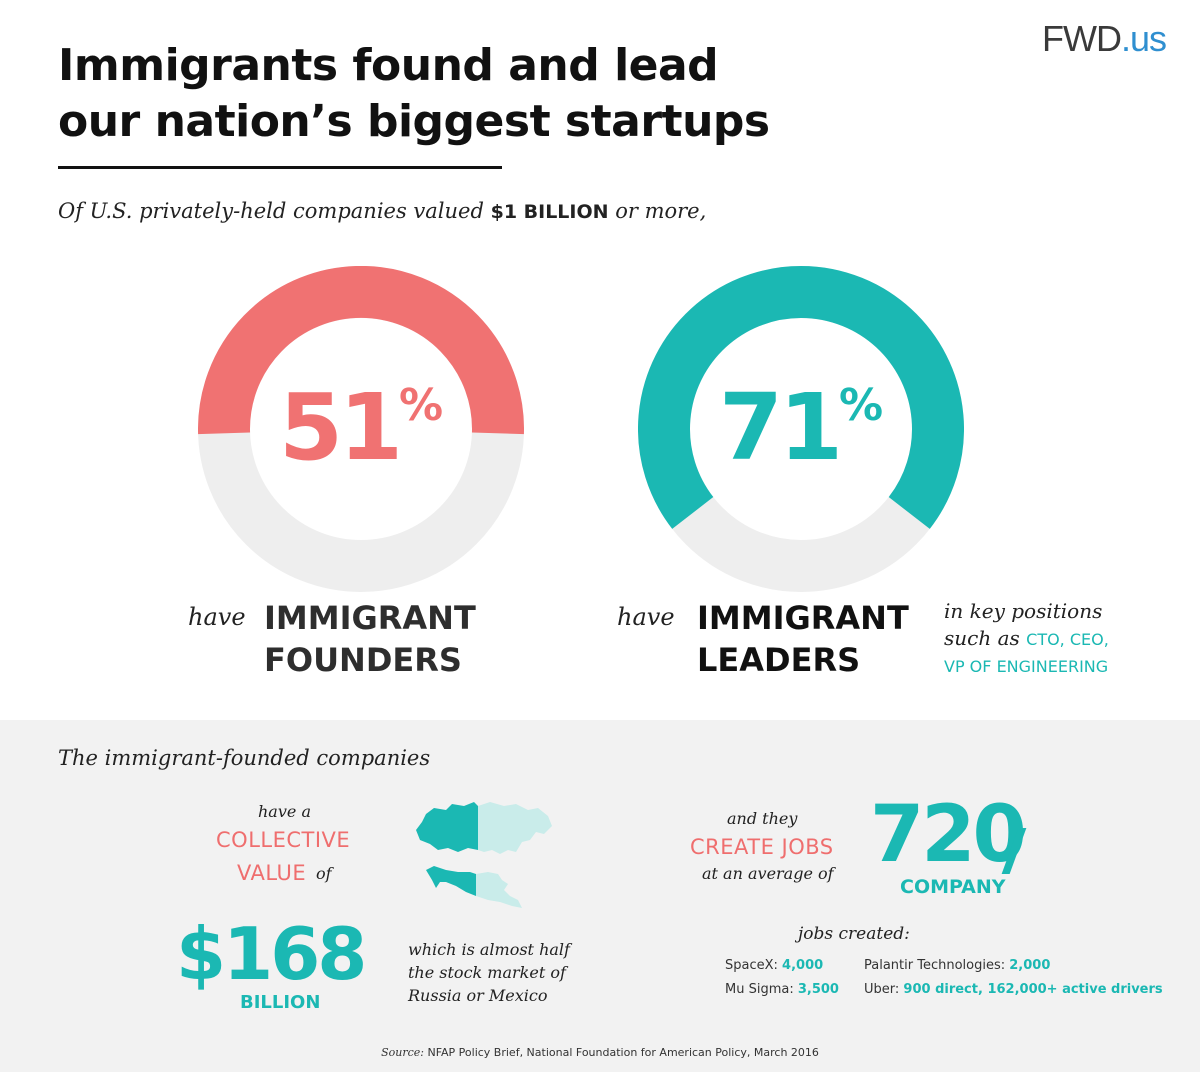  Describe the element at coordinates (370, 639) in the screenshot. I see `founders-label: IMMIGRANT FOUNDERS` at that location.